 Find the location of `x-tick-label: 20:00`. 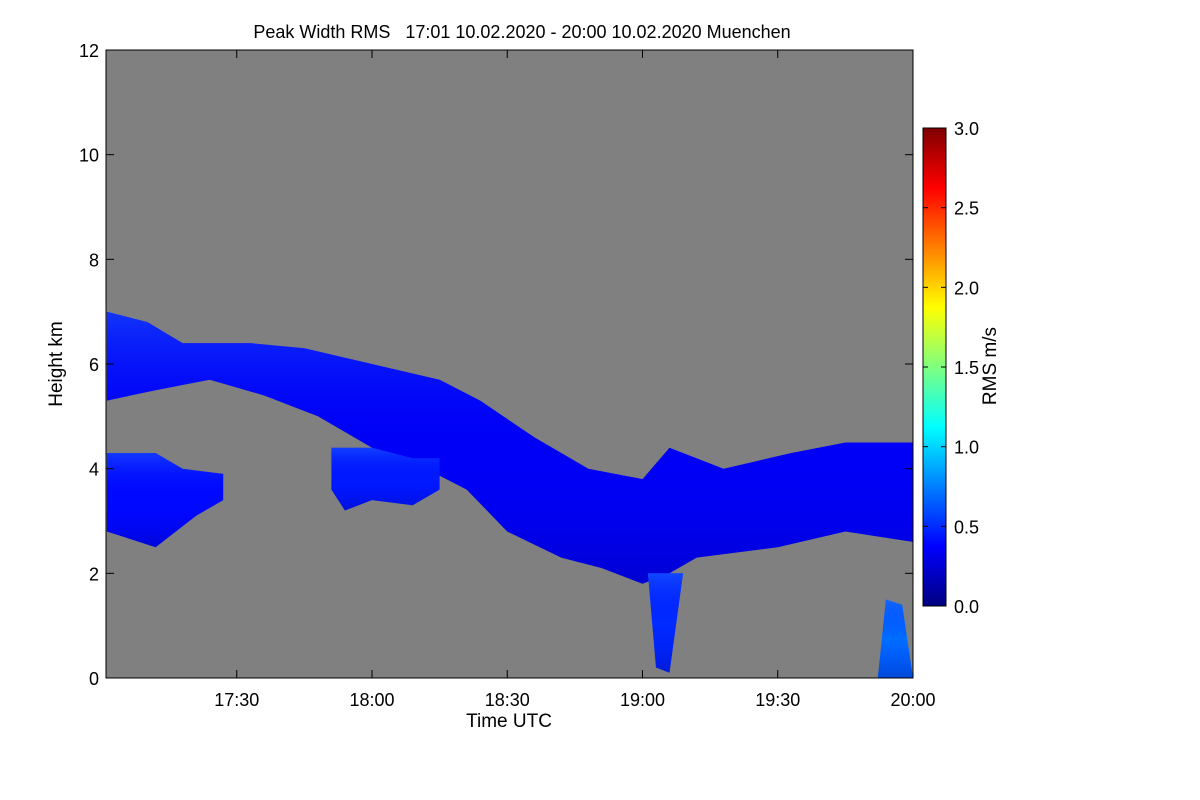

x-tick-label: 20:00 is located at coordinates (912, 700).